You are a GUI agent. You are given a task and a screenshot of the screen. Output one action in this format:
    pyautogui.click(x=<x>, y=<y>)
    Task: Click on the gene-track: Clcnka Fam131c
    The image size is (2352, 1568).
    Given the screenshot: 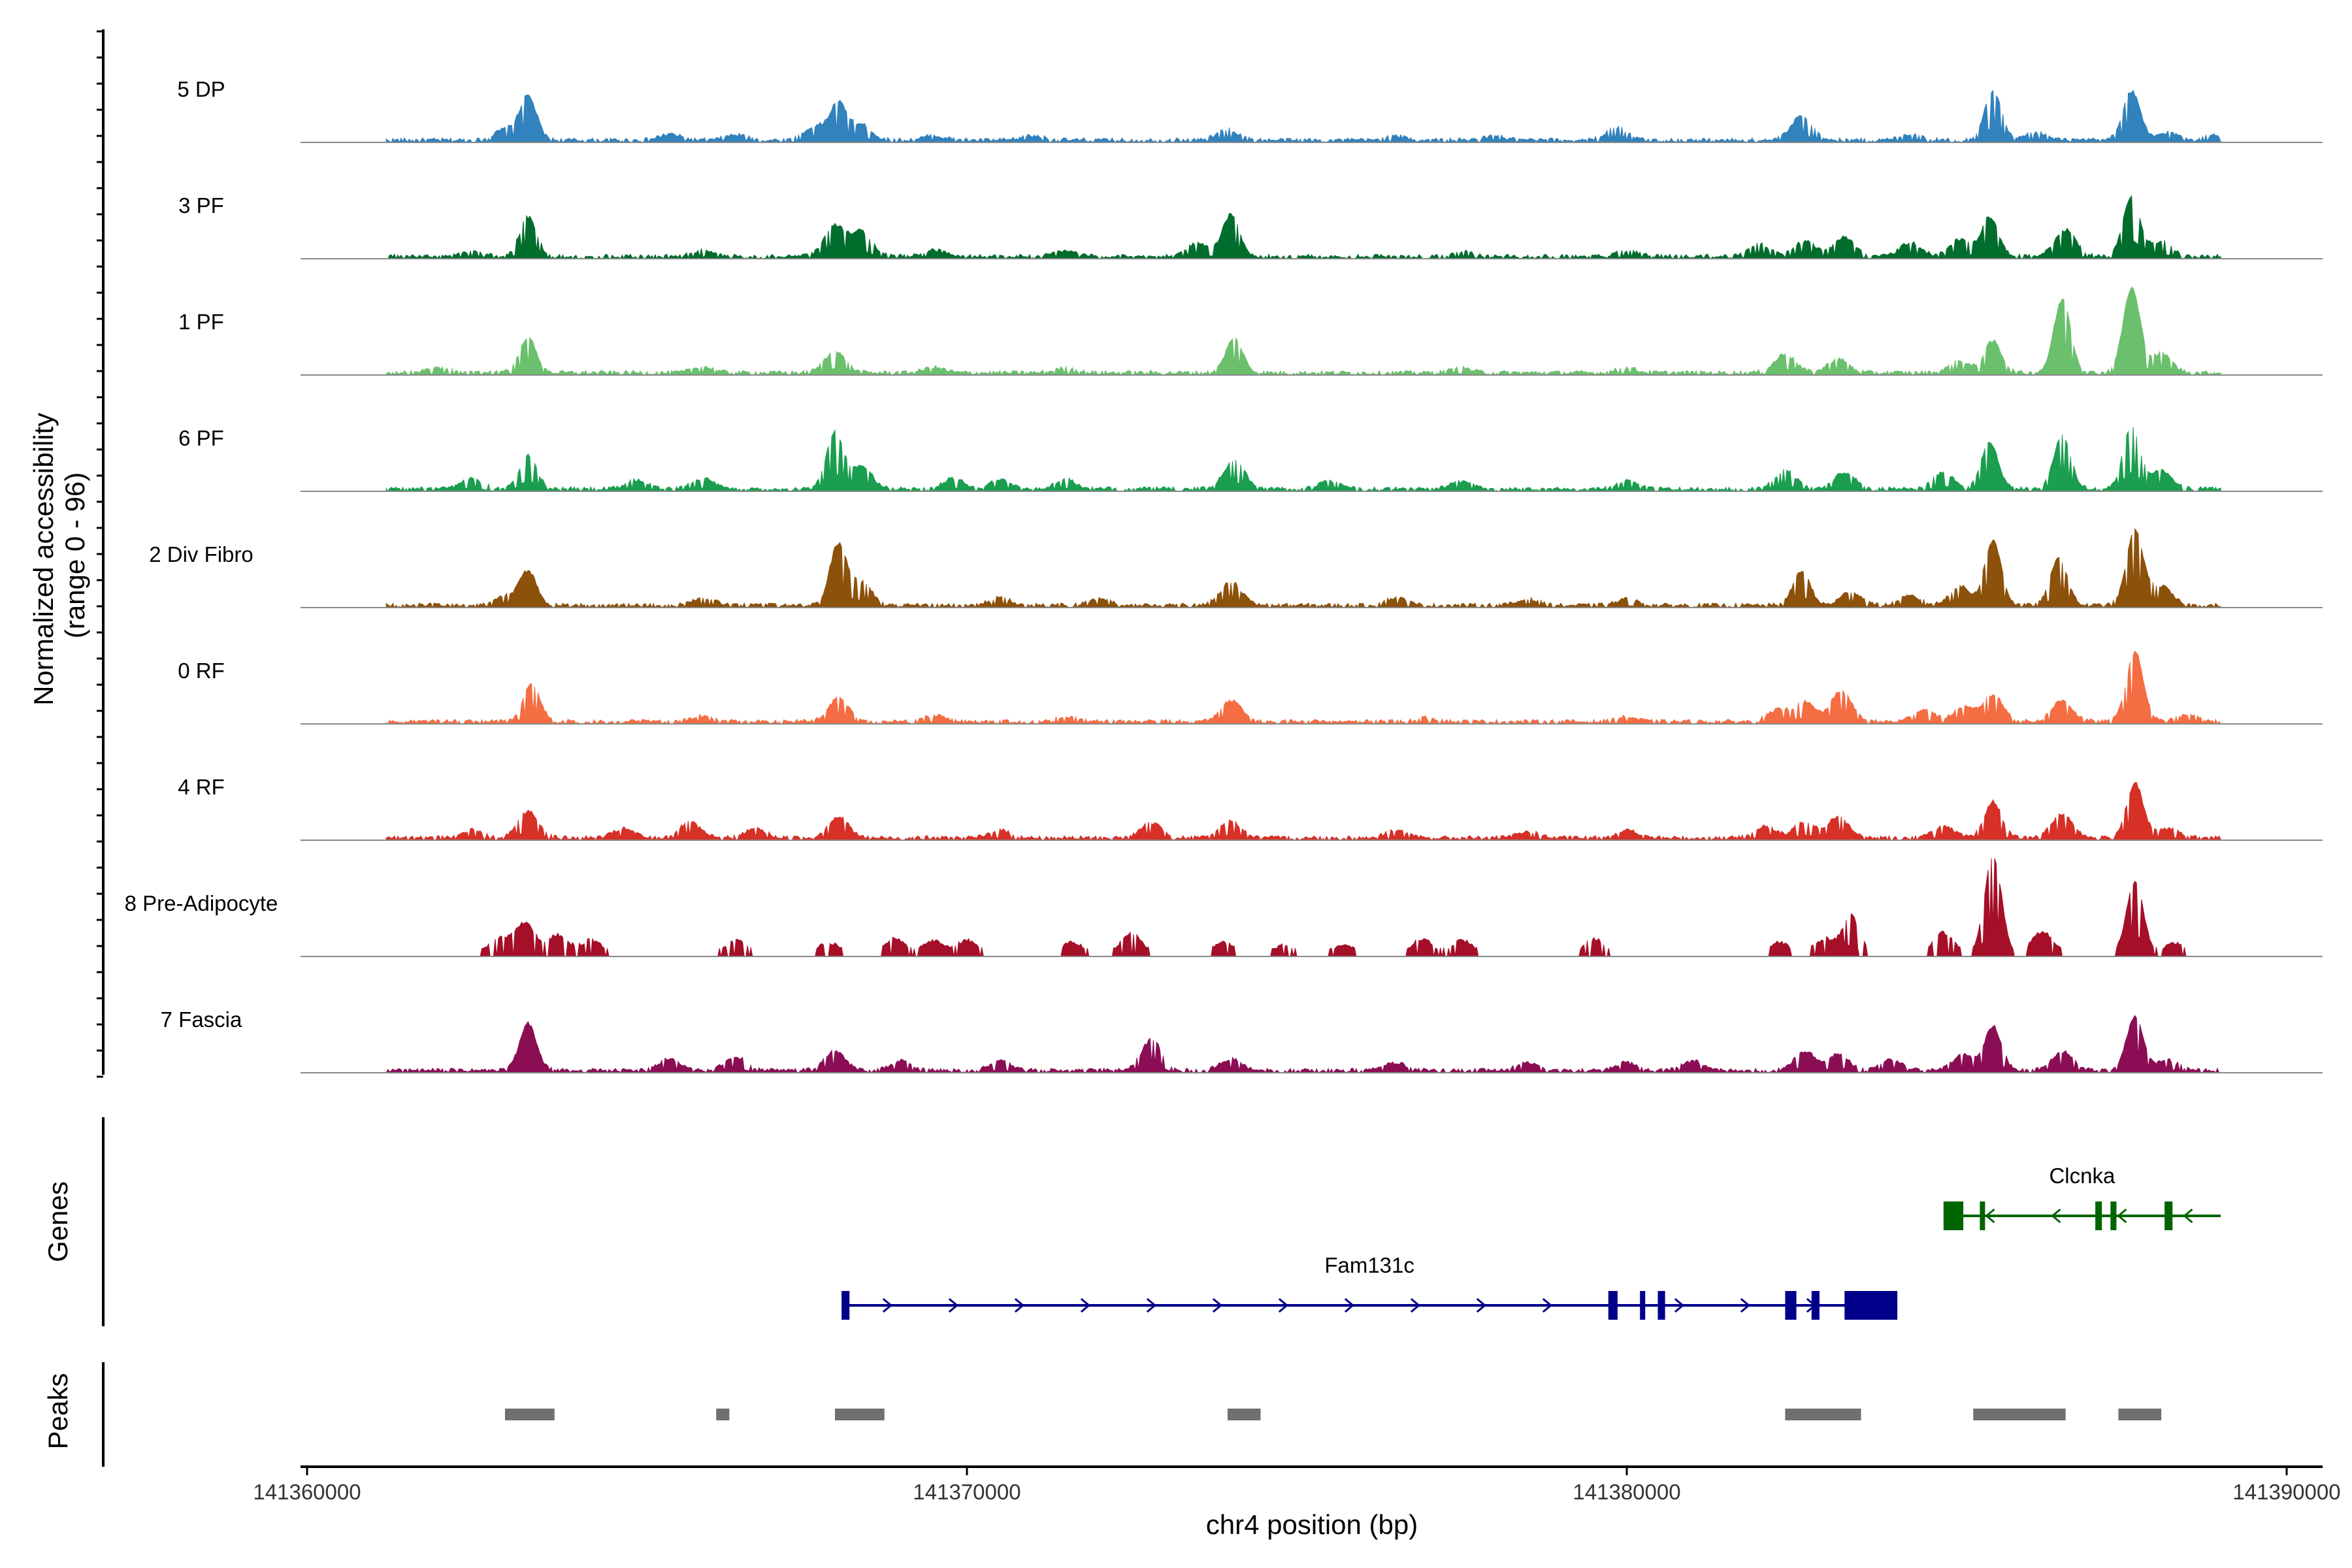 What is the action you would take?
    pyautogui.click(x=1531, y=1242)
    